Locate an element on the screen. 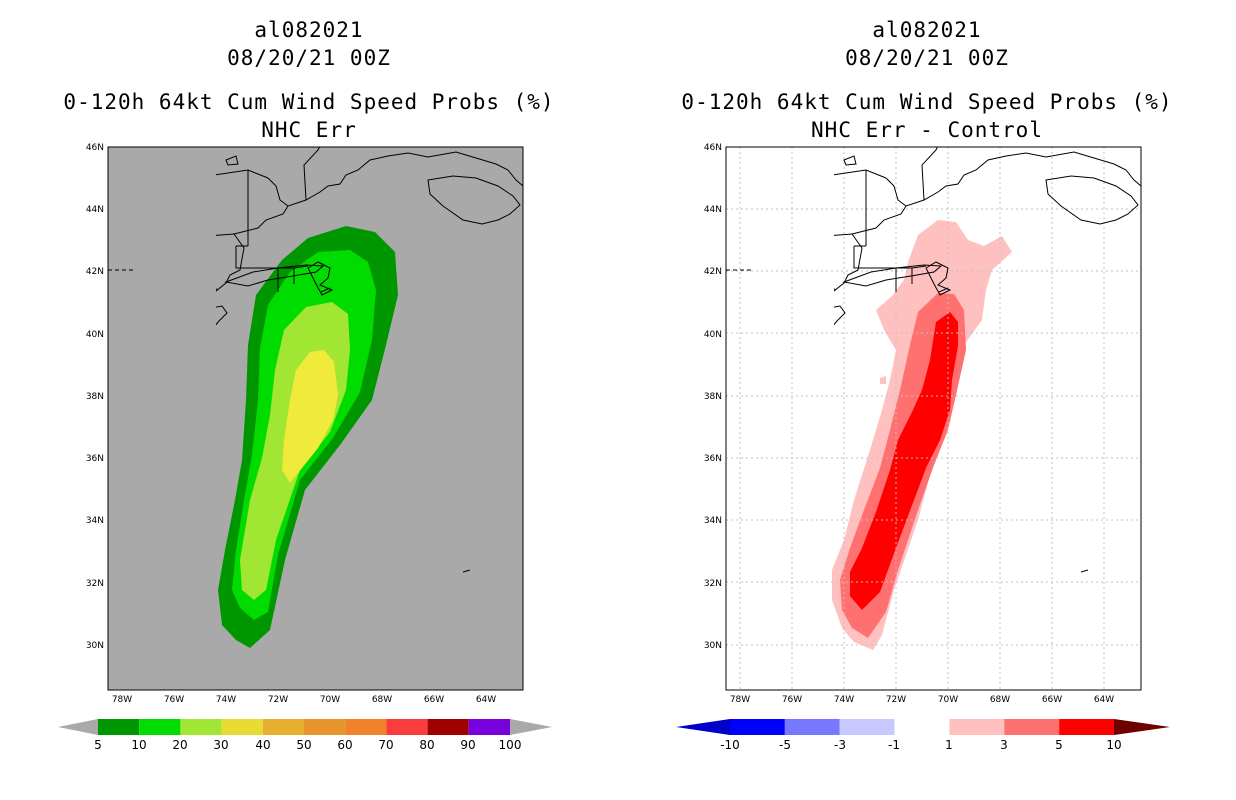  map-subtitle: NHC Err is located at coordinates (309, 130).